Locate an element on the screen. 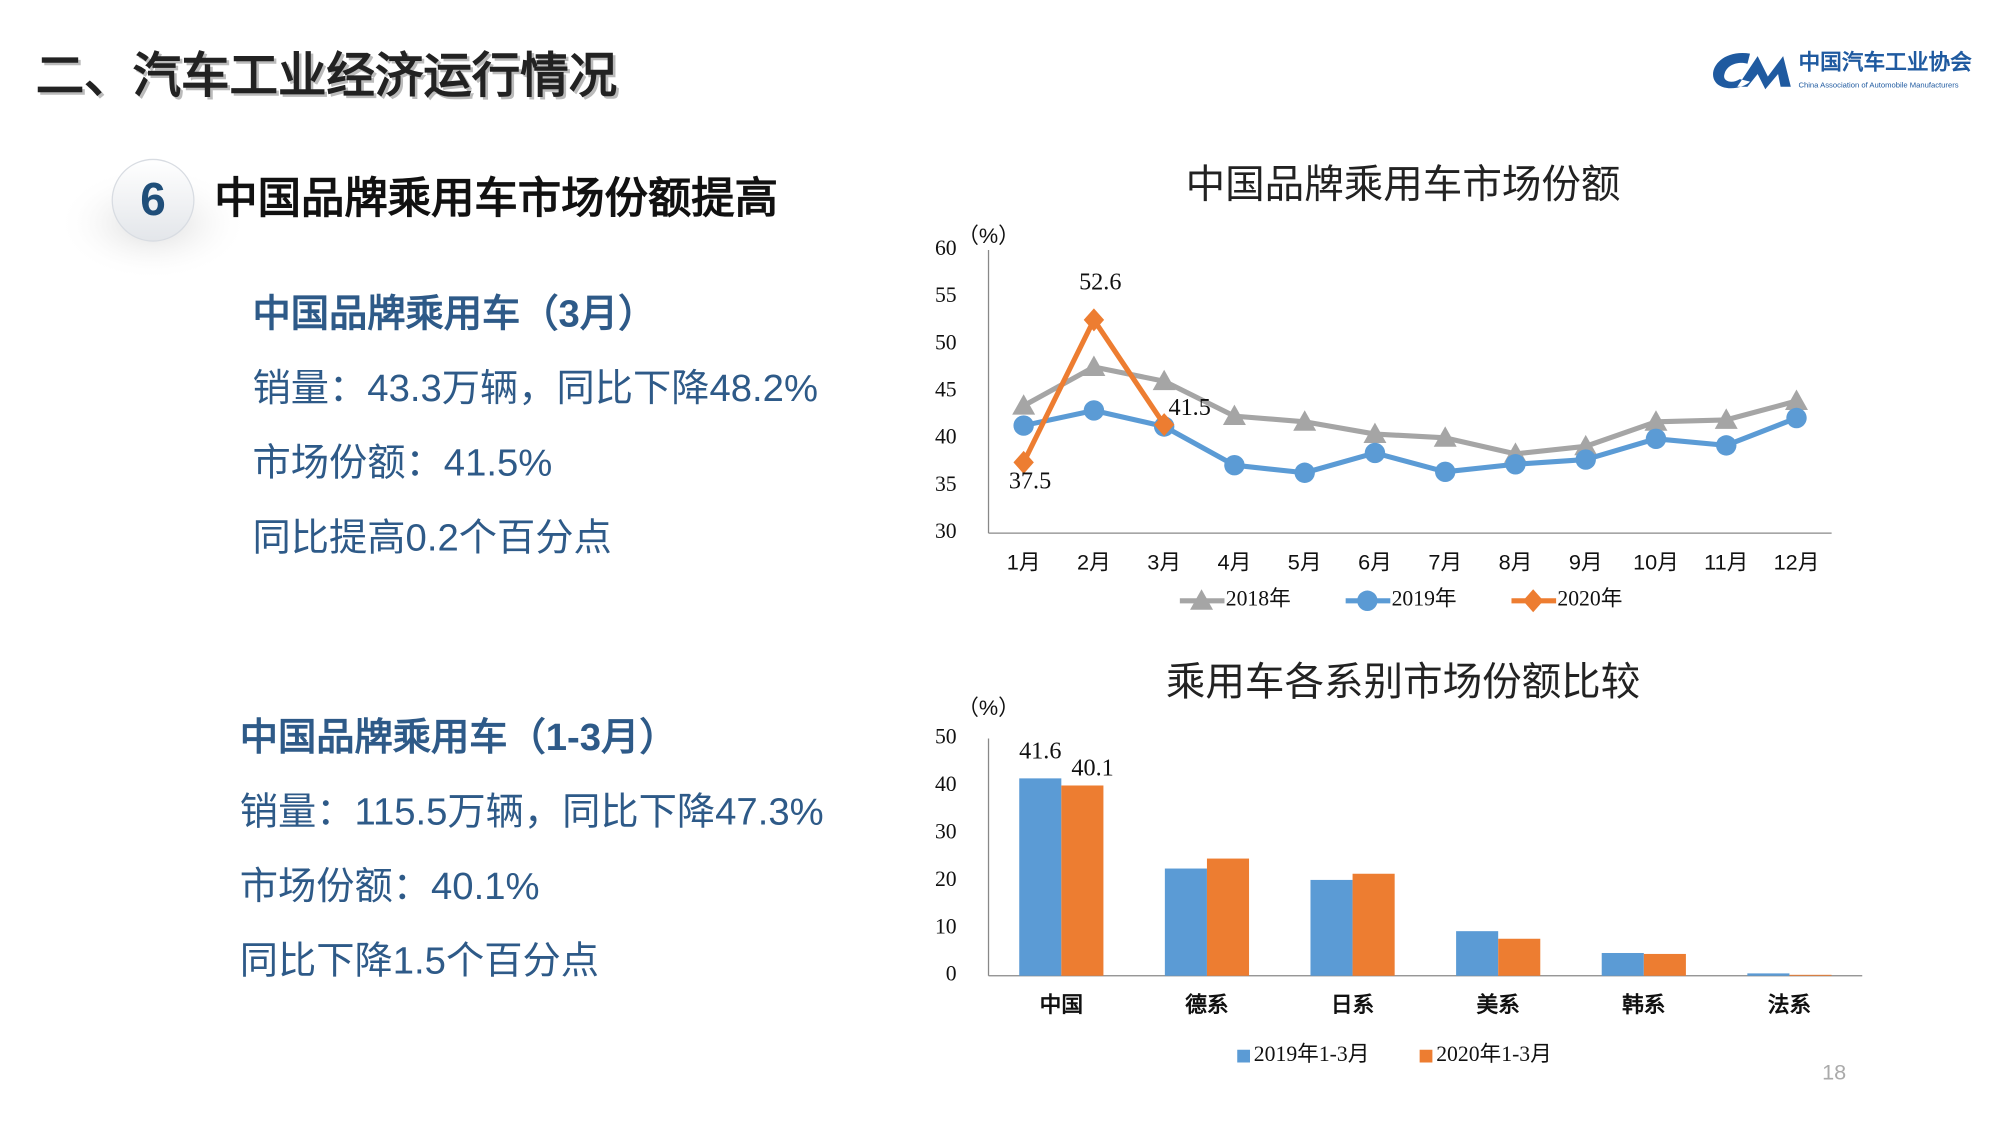 Image resolution: width=2000 pixels, height=1125 pixels. block-line: 销量：43.3万辆，同比下降48.2% is located at coordinates (535, 388).